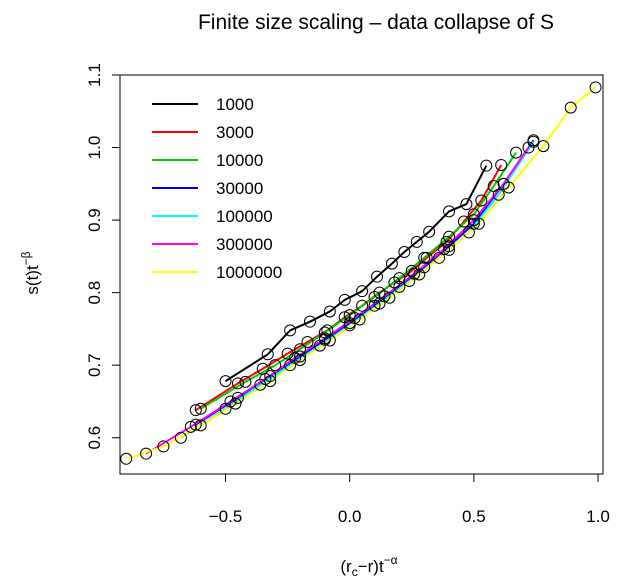 This screenshot has height=579, width=621. Describe the element at coordinates (239, 188) in the screenshot. I see `legend-label: 30000` at that location.